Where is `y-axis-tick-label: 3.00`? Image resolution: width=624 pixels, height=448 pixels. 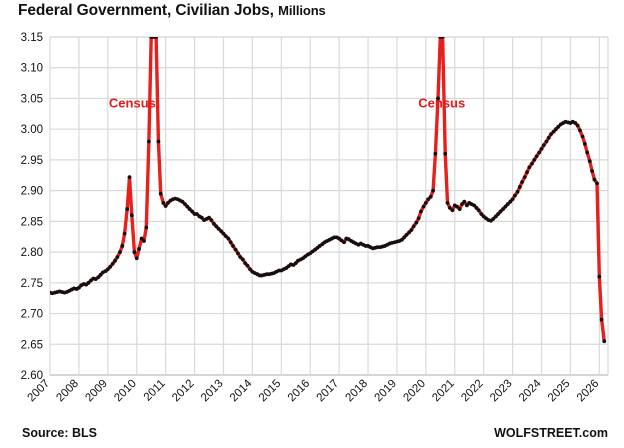
y-axis-tick-label: 3.00 is located at coordinates (32, 130).